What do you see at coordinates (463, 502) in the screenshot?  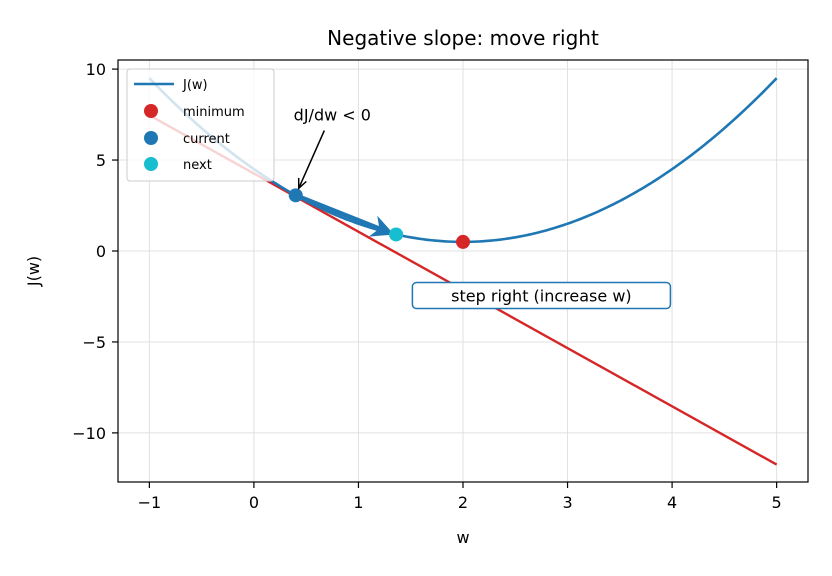 I see `x-tick-label: 2` at bounding box center [463, 502].